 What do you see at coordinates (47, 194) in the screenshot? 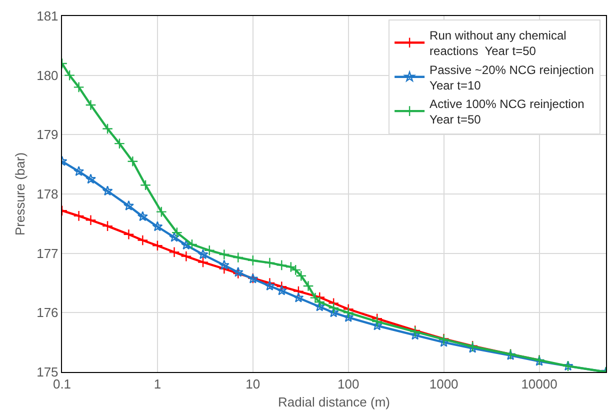
I see `y-tick-label: 178` at bounding box center [47, 194].